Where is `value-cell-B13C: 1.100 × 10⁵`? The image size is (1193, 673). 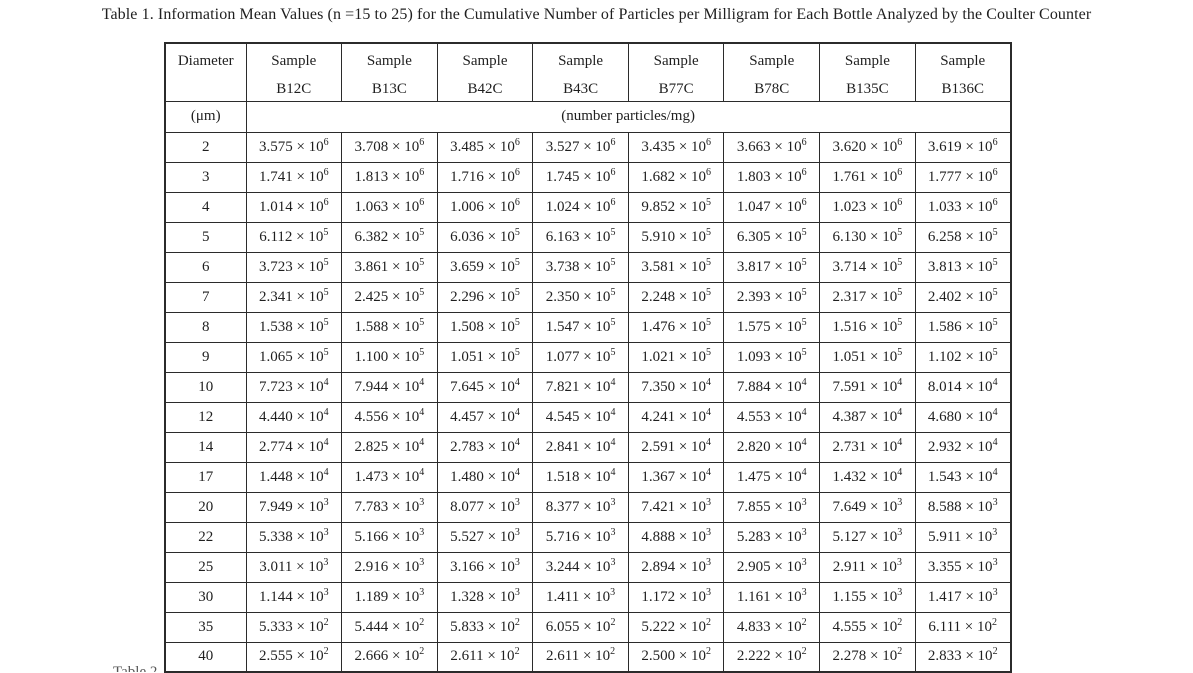
value-cell-B13C: 1.100 × 10⁵ is located at coordinates (389, 357).